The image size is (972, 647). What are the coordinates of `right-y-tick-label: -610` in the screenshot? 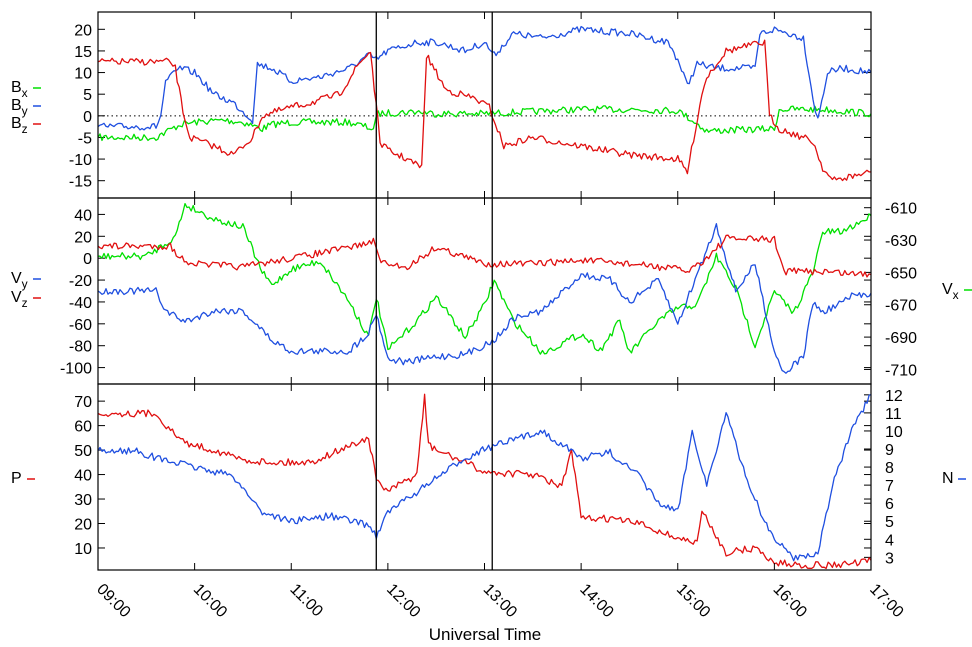 It's located at (901, 209).